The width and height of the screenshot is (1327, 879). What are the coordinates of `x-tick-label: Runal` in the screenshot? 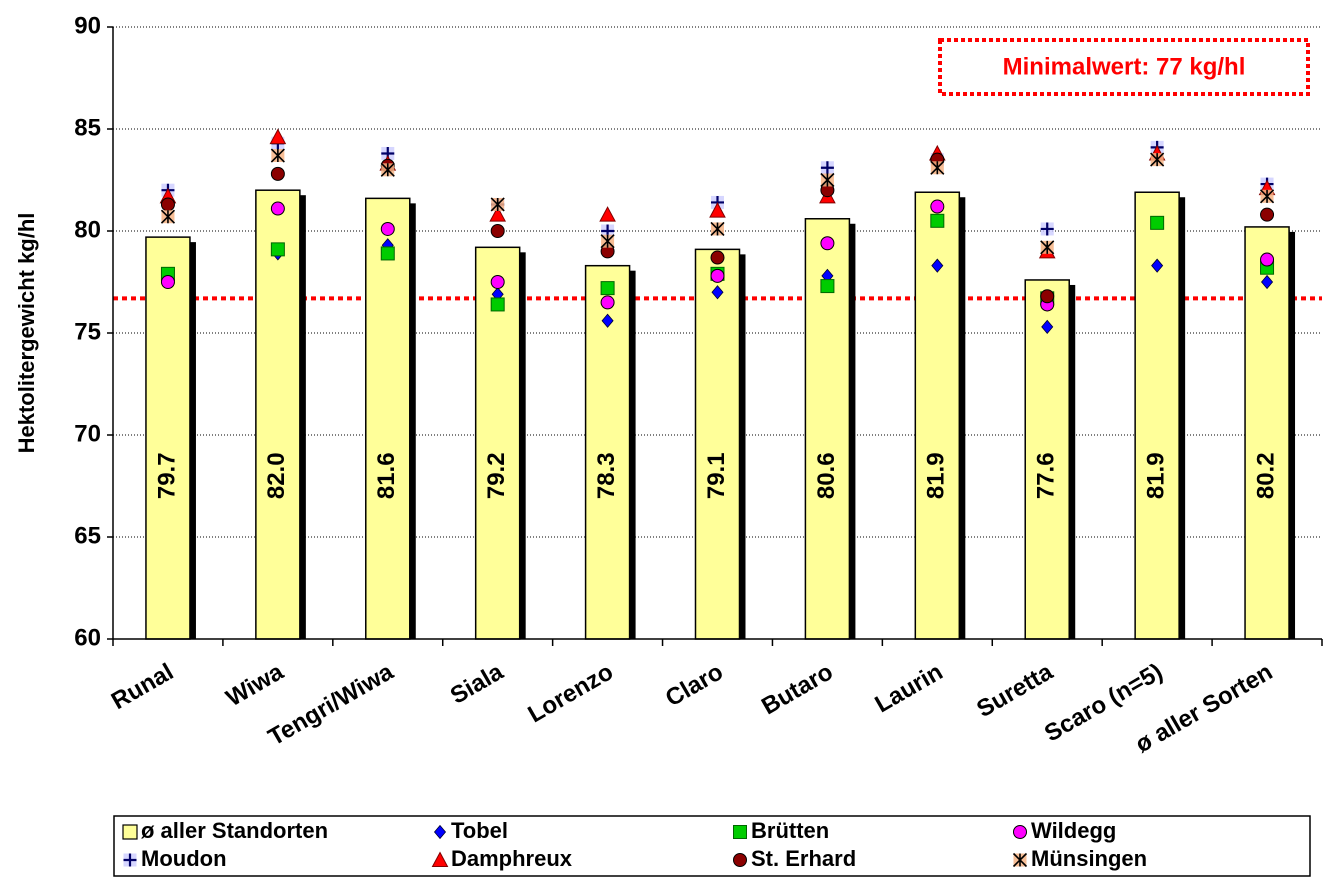 It's located at (142, 686).